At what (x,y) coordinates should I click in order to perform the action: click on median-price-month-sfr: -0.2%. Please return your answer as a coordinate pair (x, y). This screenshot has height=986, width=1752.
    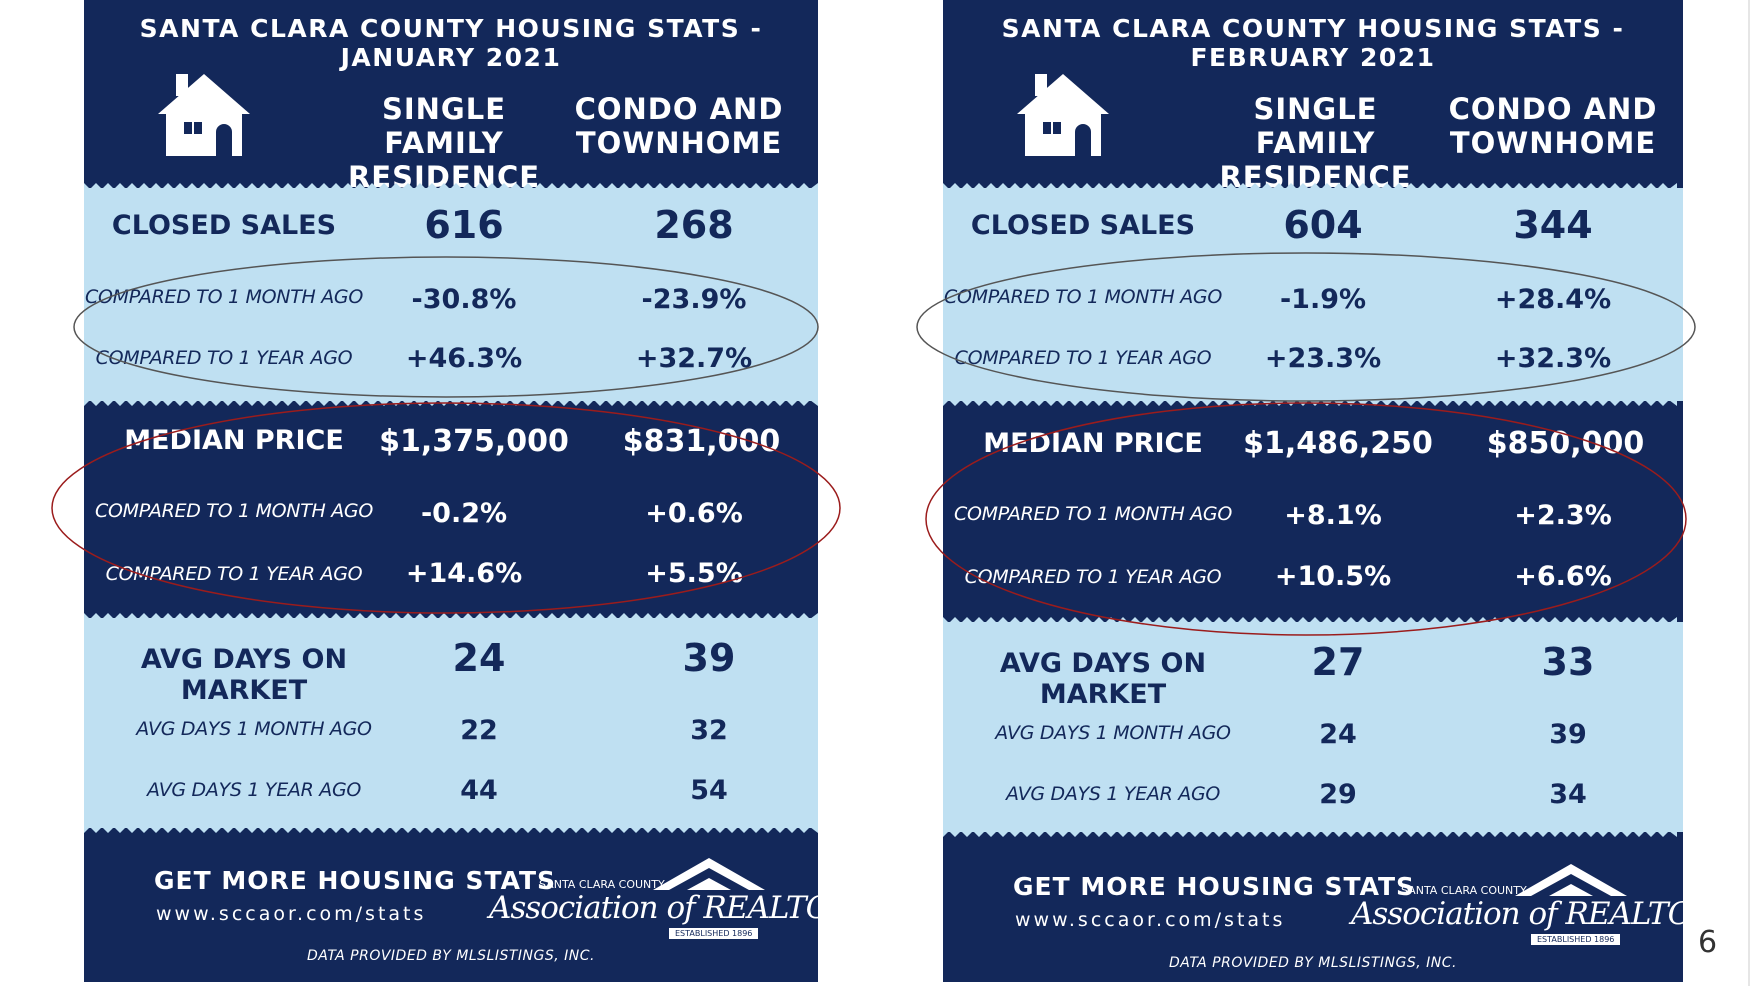
    Looking at the image, I should click on (464, 513).